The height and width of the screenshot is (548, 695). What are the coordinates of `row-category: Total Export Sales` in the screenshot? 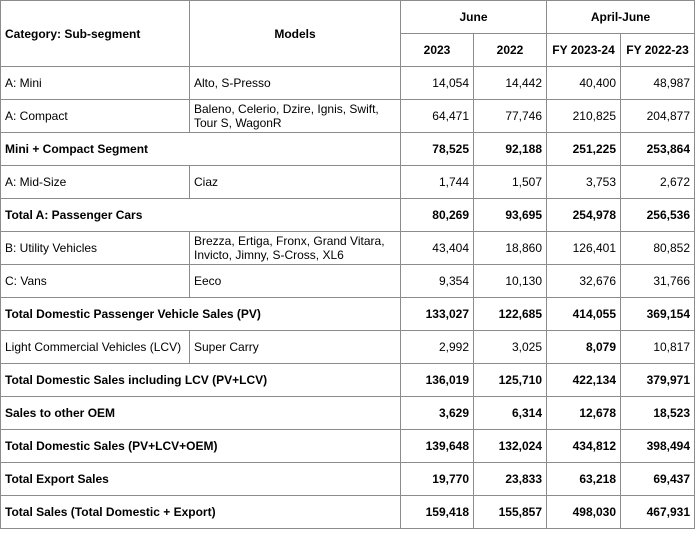 It's located at (200, 479).